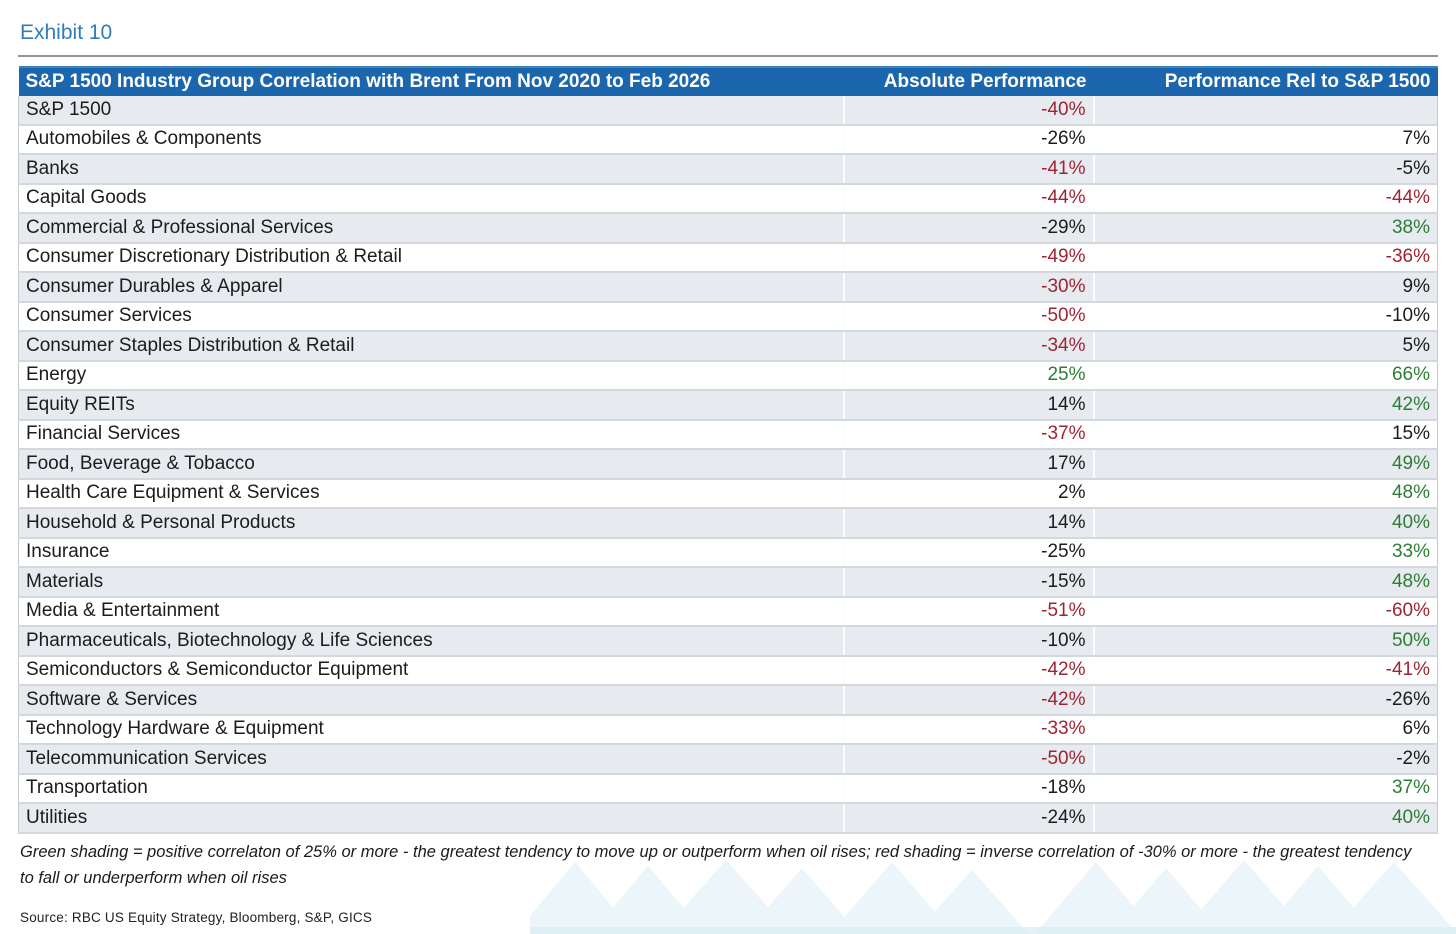  Describe the element at coordinates (431, 346) in the screenshot. I see `industry-name-cell: Consumer Staples Distribution & Retail` at that location.